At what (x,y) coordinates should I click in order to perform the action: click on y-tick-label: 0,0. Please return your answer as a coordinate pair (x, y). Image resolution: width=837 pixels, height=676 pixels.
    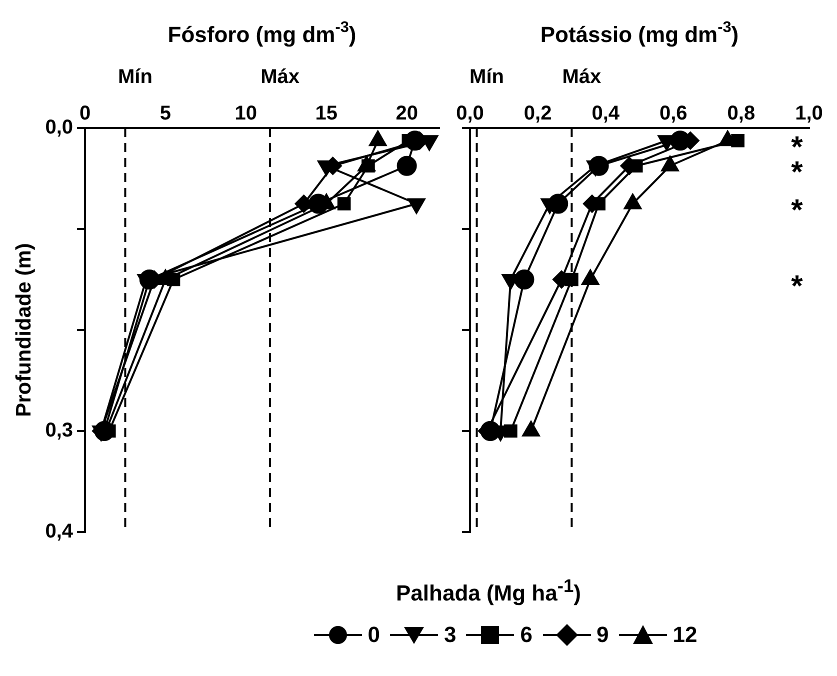
    Looking at the image, I should click on (59, 127).